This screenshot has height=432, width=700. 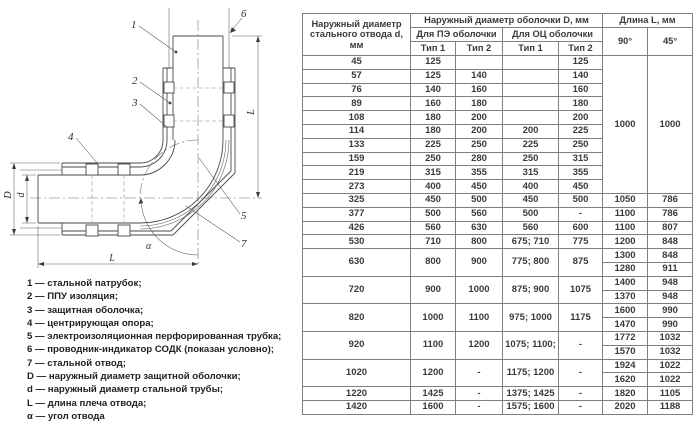 I want to click on table-row: 1420 1600-1575; 1600-2020 1188, so click(x=498, y=407).